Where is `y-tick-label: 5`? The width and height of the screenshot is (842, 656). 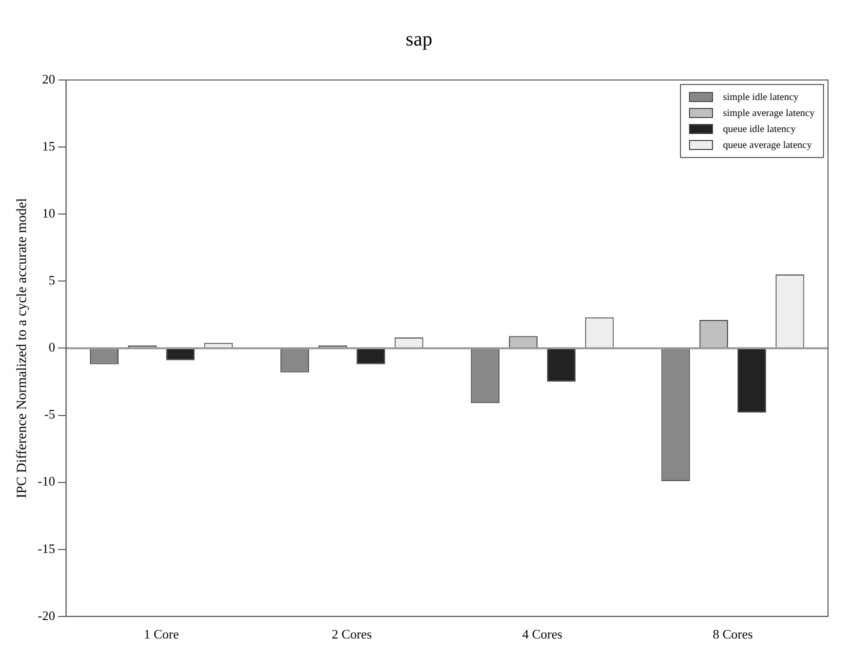 y-tick-label: 5 is located at coordinates (52, 280).